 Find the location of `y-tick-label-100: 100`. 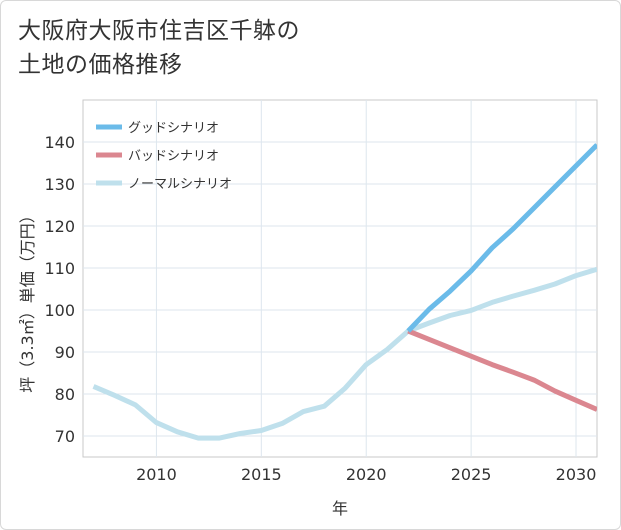

y-tick-label-100: 100 is located at coordinates (59, 310).